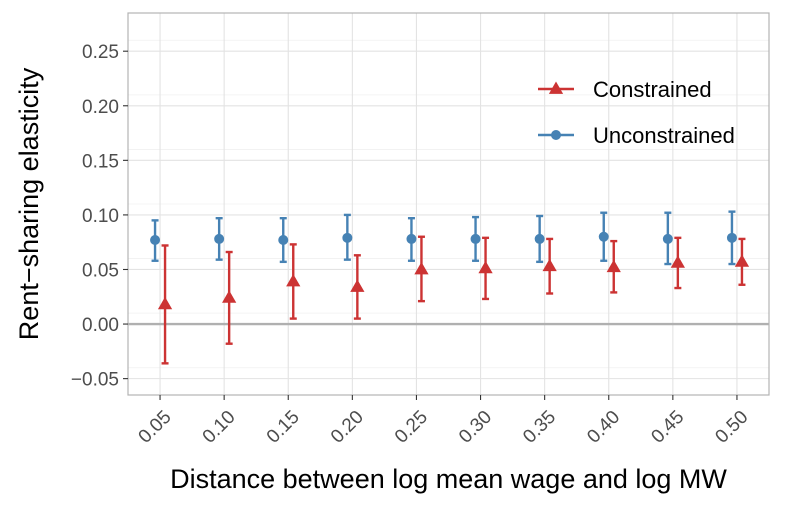 This screenshot has width=785, height=510. I want to click on legend-item-constrained: Constrained, so click(625, 89).